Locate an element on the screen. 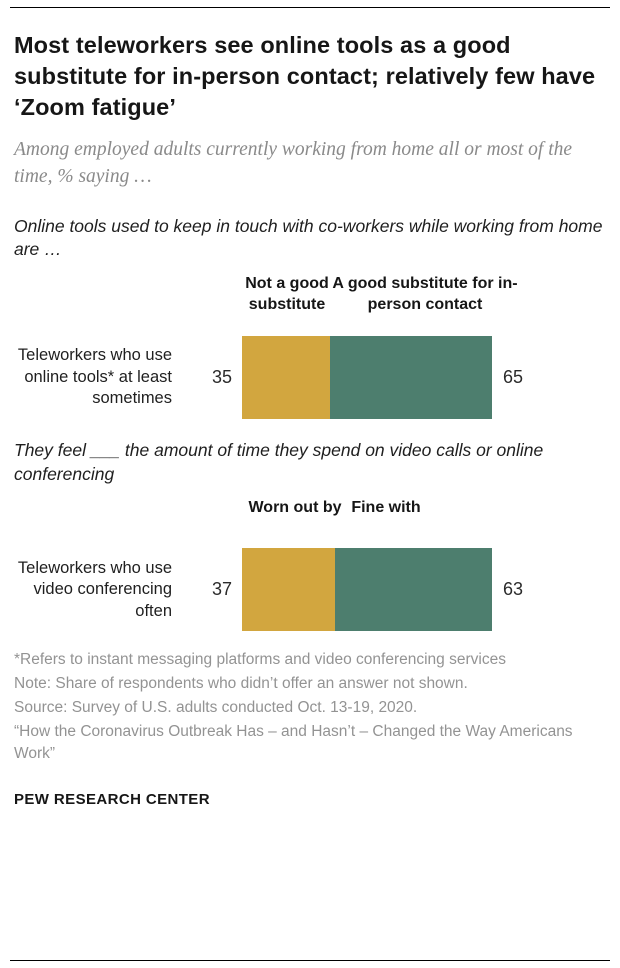  chart2-bar is located at coordinates (367, 590).